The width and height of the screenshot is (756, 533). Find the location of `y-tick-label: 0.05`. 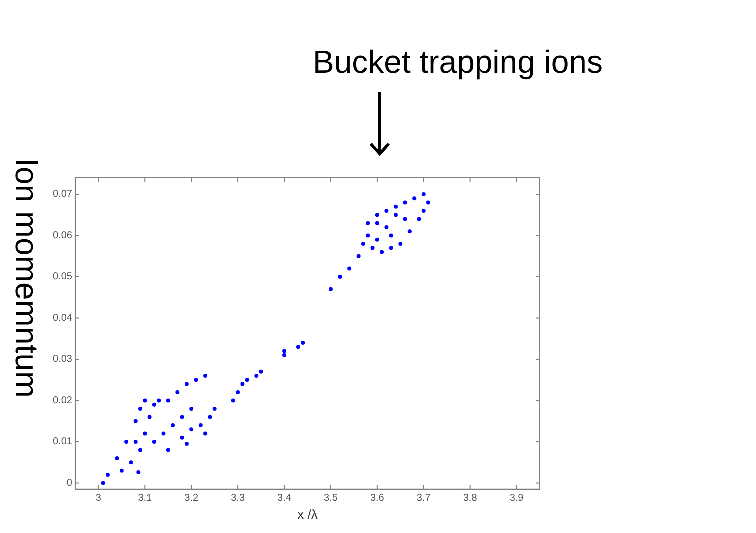

y-tick-label: 0.05 is located at coordinates (62, 277).